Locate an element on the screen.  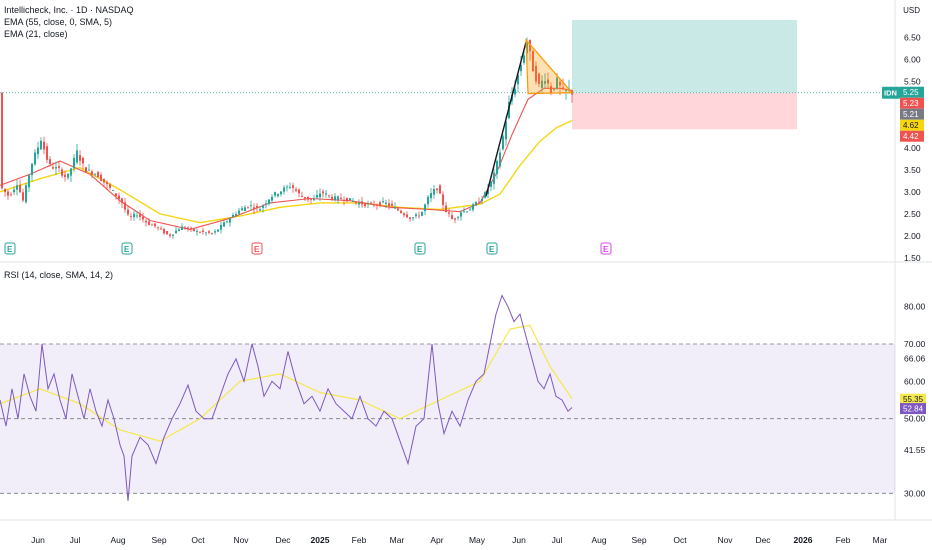
currency-label: USD is located at coordinates (911, 10).